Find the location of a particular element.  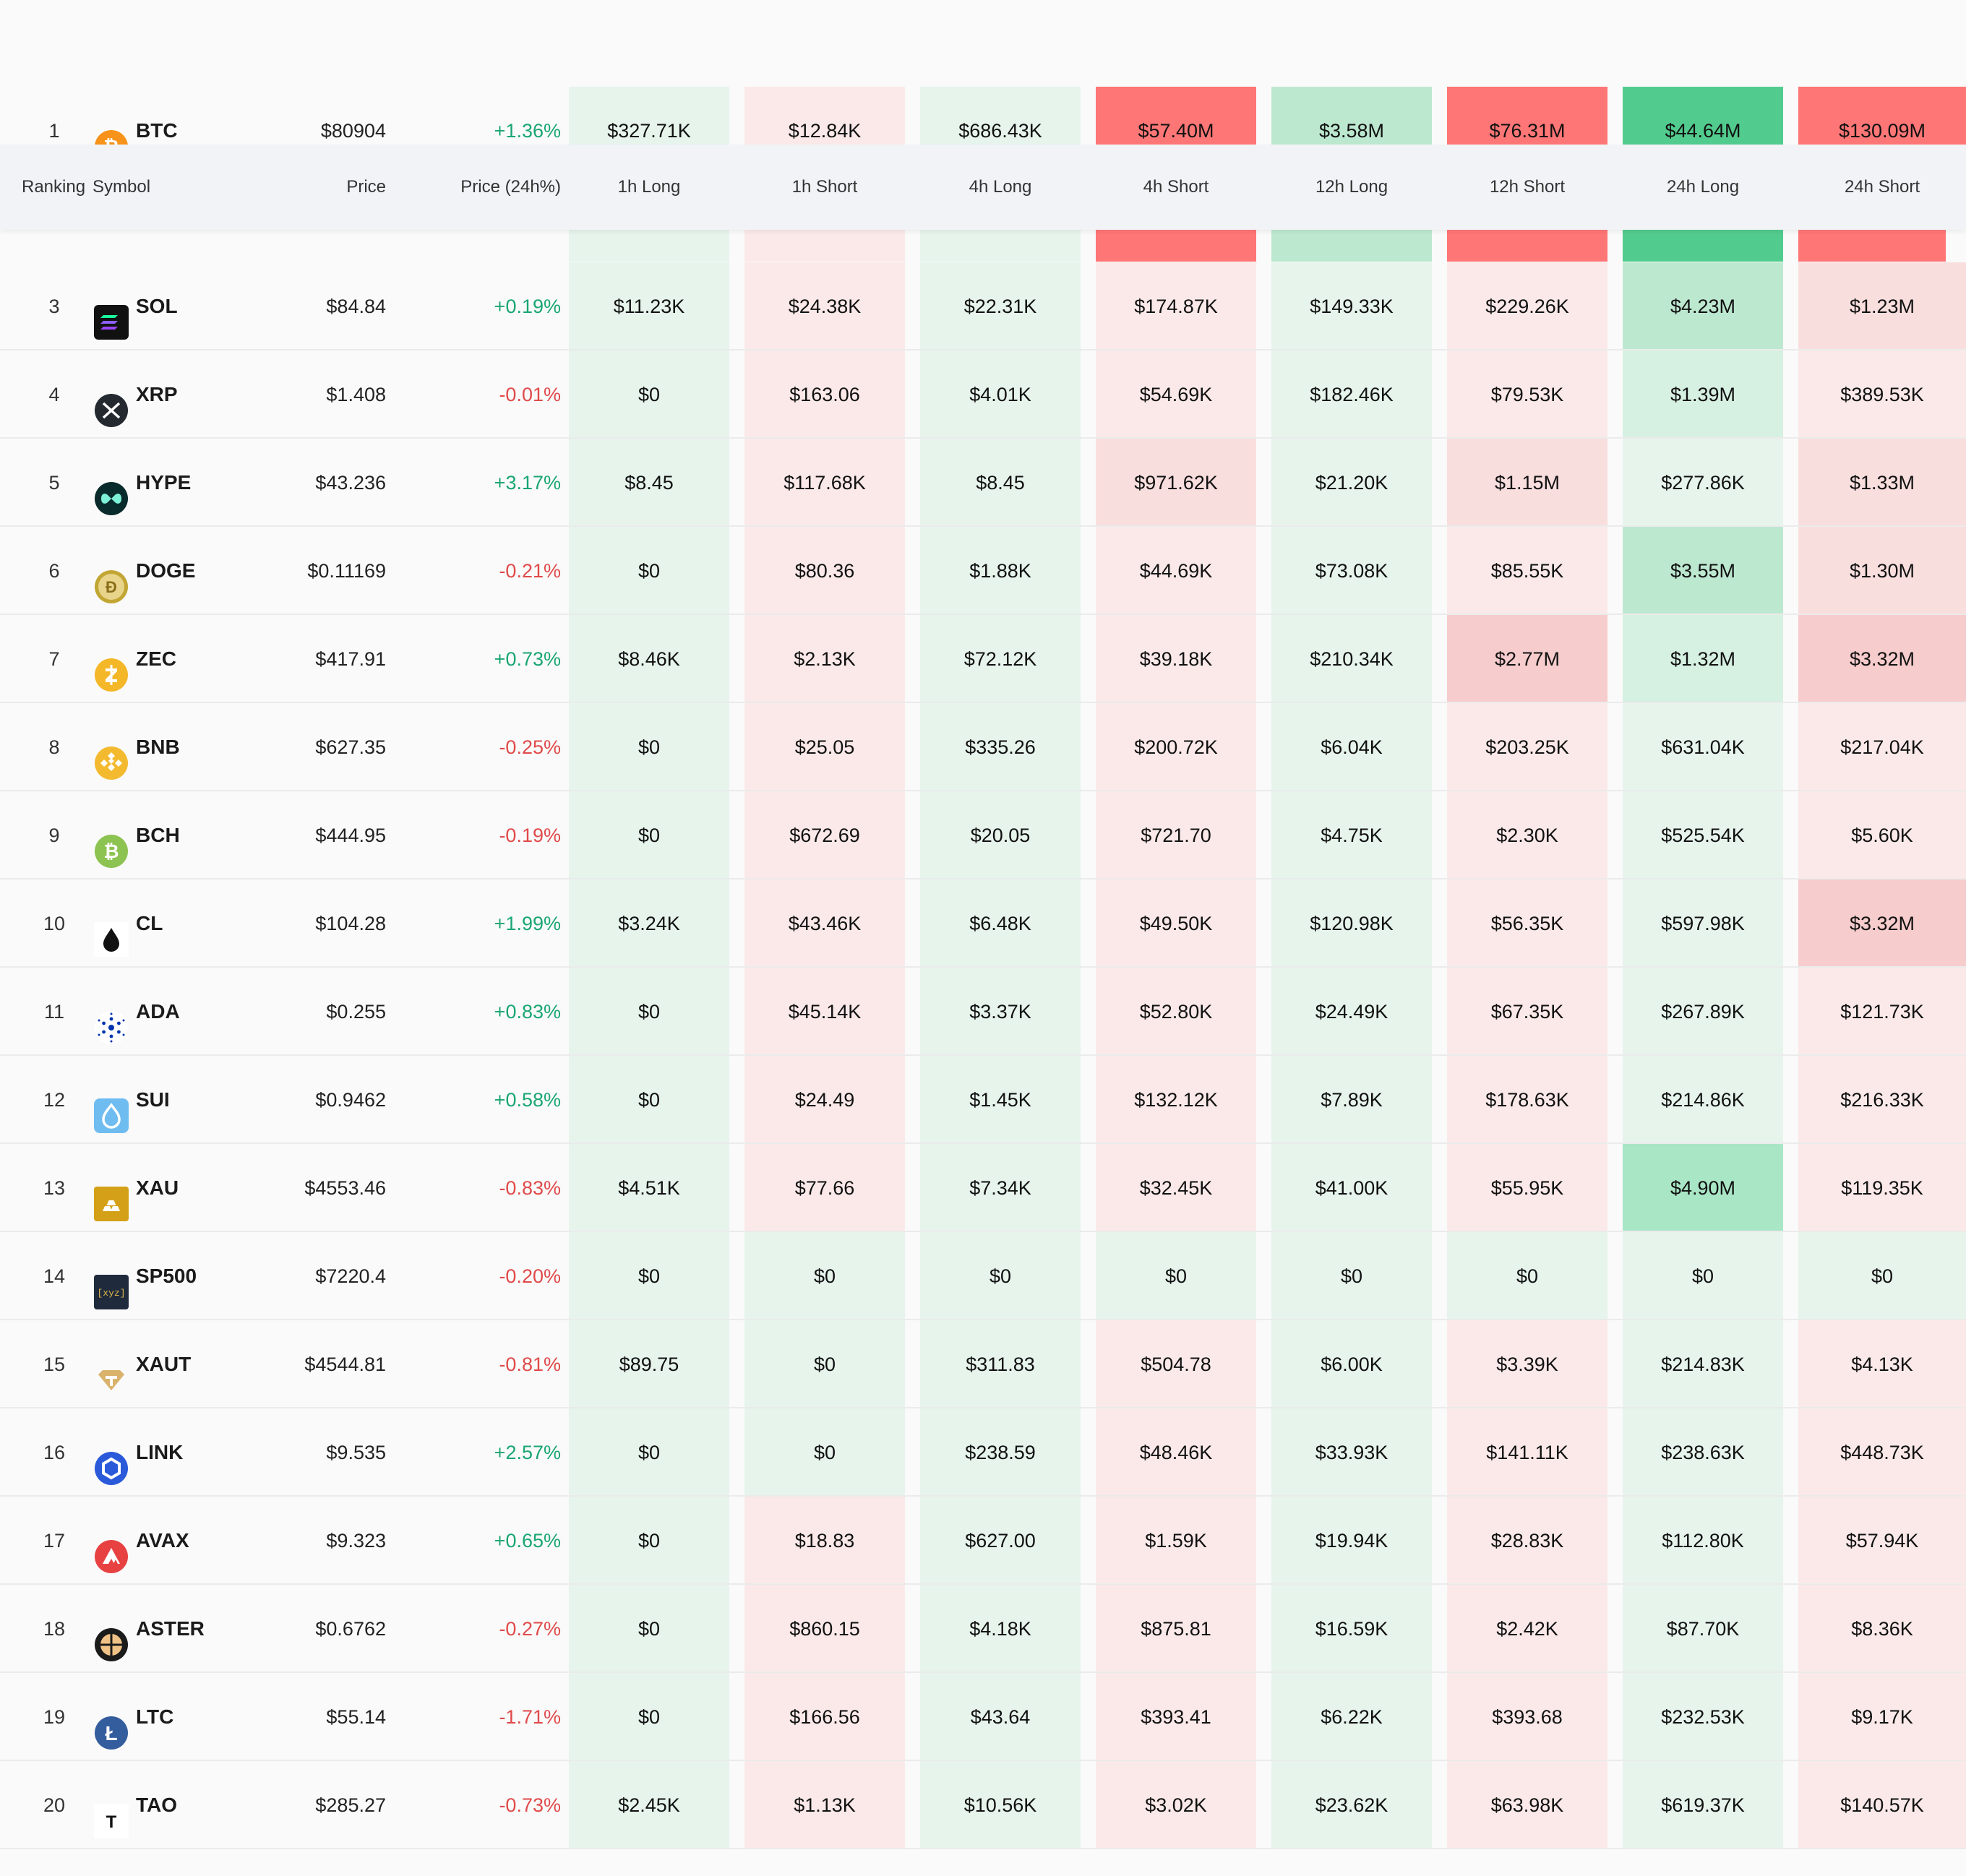

symbol-cell: AVAX is located at coordinates (188, 1541).